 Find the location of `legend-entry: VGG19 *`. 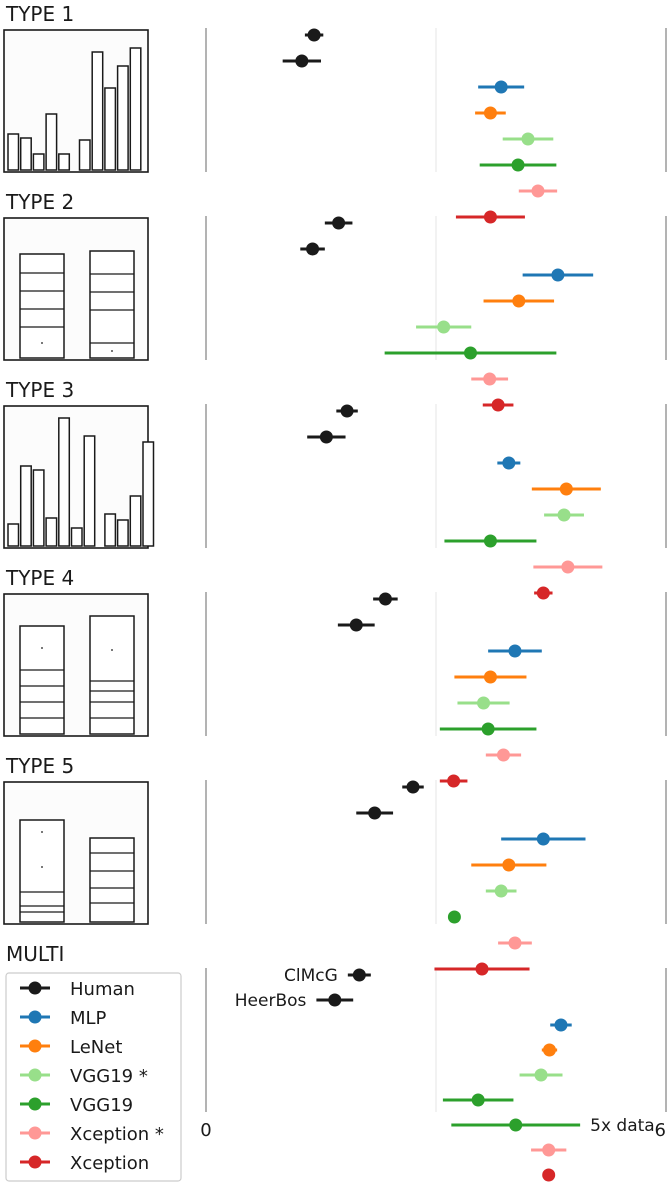

legend-entry: VGG19 * is located at coordinates (84, 1076).